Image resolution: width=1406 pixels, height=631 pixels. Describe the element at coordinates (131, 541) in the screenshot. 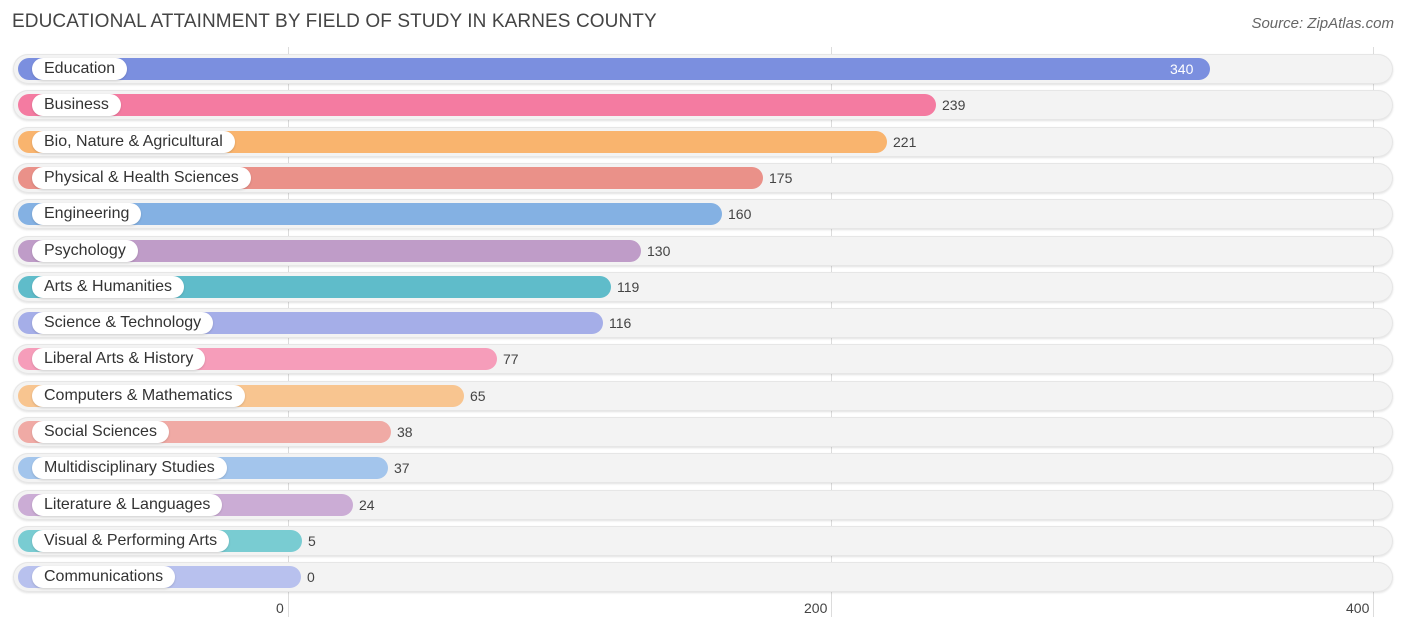

I see `category-label: Visual & Performing Arts` at that location.